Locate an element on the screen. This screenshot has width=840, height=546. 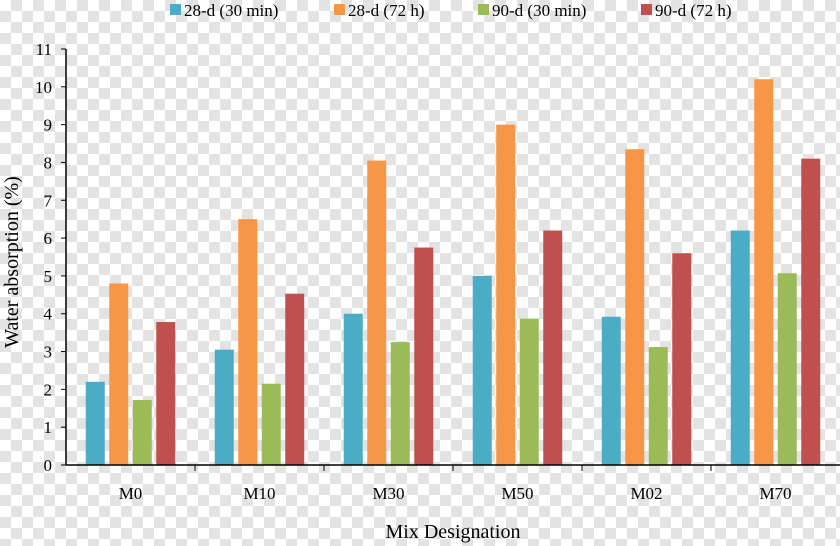
legend-label: 28-d (72 h) is located at coordinates (386, 10).